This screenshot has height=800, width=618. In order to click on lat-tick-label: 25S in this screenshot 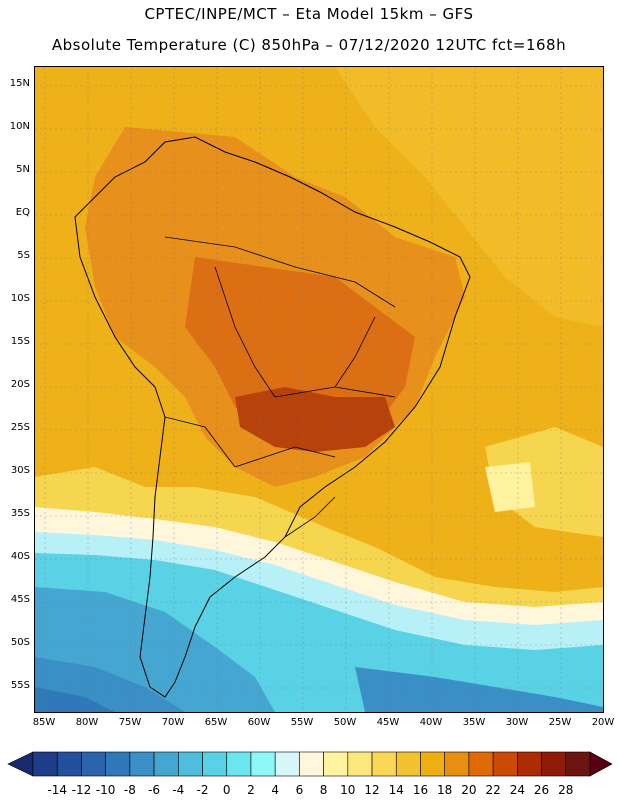, I will do `click(20, 427)`.